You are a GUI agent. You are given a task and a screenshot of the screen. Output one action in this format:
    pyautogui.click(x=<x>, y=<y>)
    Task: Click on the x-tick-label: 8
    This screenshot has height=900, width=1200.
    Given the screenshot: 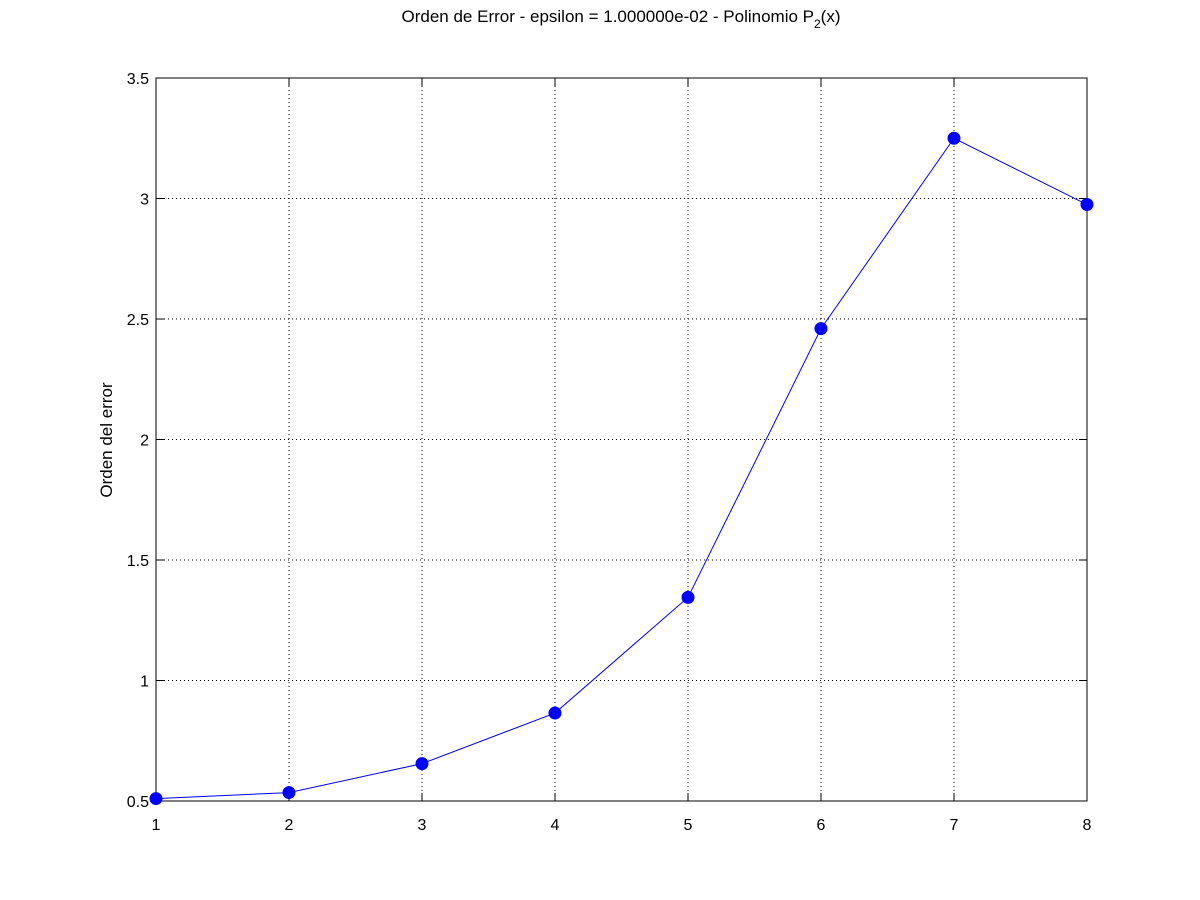 What is the action you would take?
    pyautogui.click(x=1087, y=825)
    